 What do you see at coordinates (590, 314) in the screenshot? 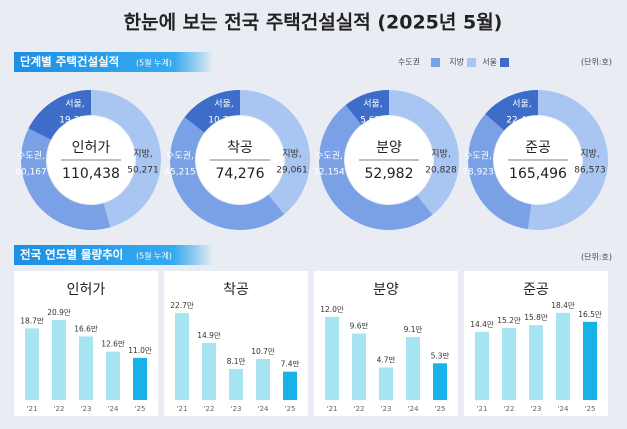
I see `bar-label: 16.5만` at bounding box center [590, 314].